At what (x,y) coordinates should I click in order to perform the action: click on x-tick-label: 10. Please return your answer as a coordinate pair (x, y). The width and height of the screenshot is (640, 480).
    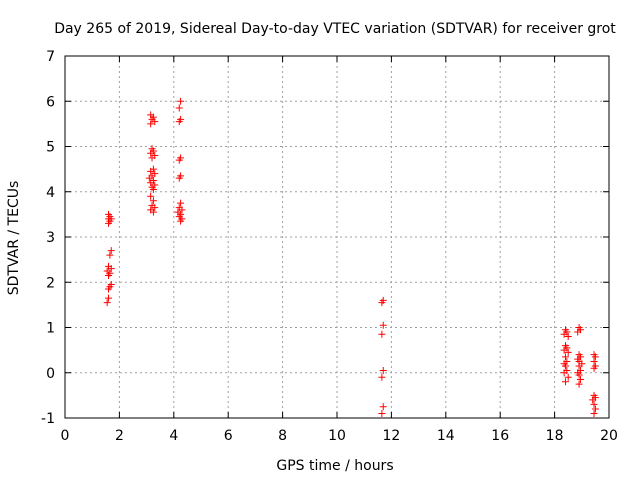
    Looking at the image, I should click on (337, 436).